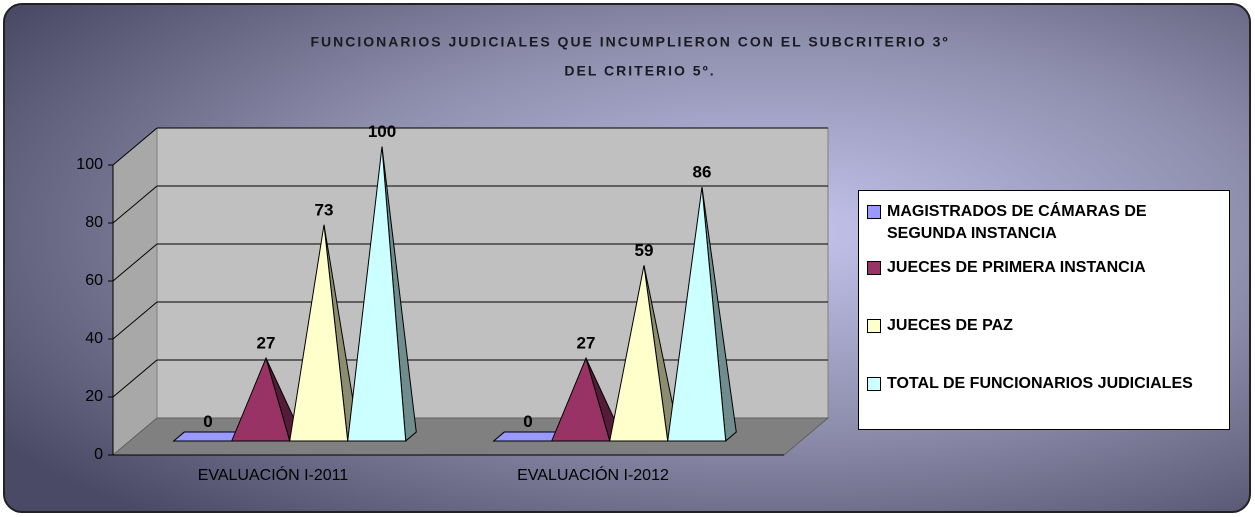 The height and width of the screenshot is (517, 1255). I want to click on data-label: 86, so click(702, 172).